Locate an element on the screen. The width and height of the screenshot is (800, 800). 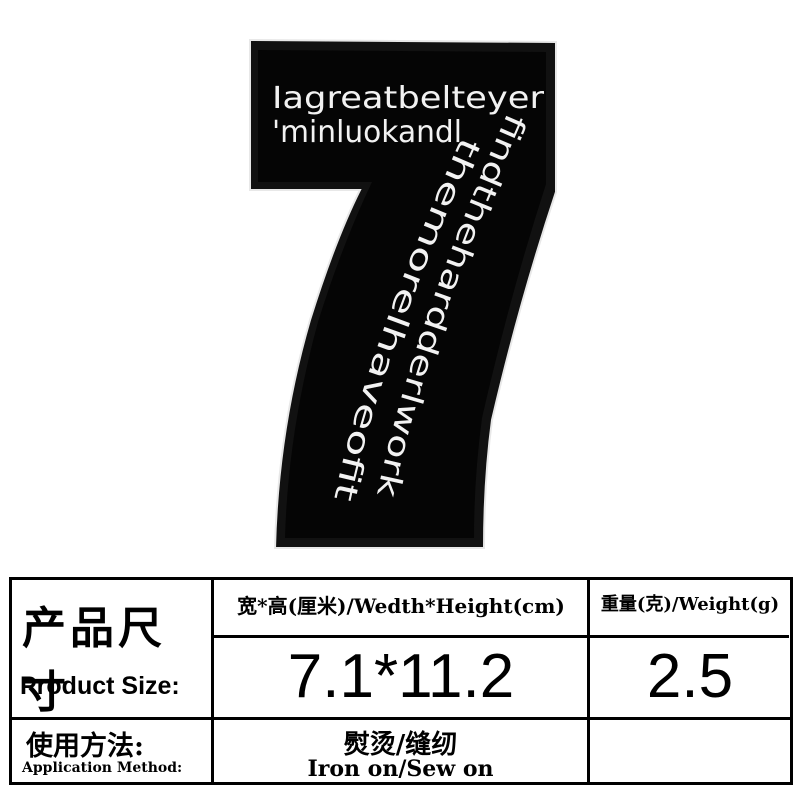
patch-top-text-2: 'minluokandl is located at coordinates (367, 132).